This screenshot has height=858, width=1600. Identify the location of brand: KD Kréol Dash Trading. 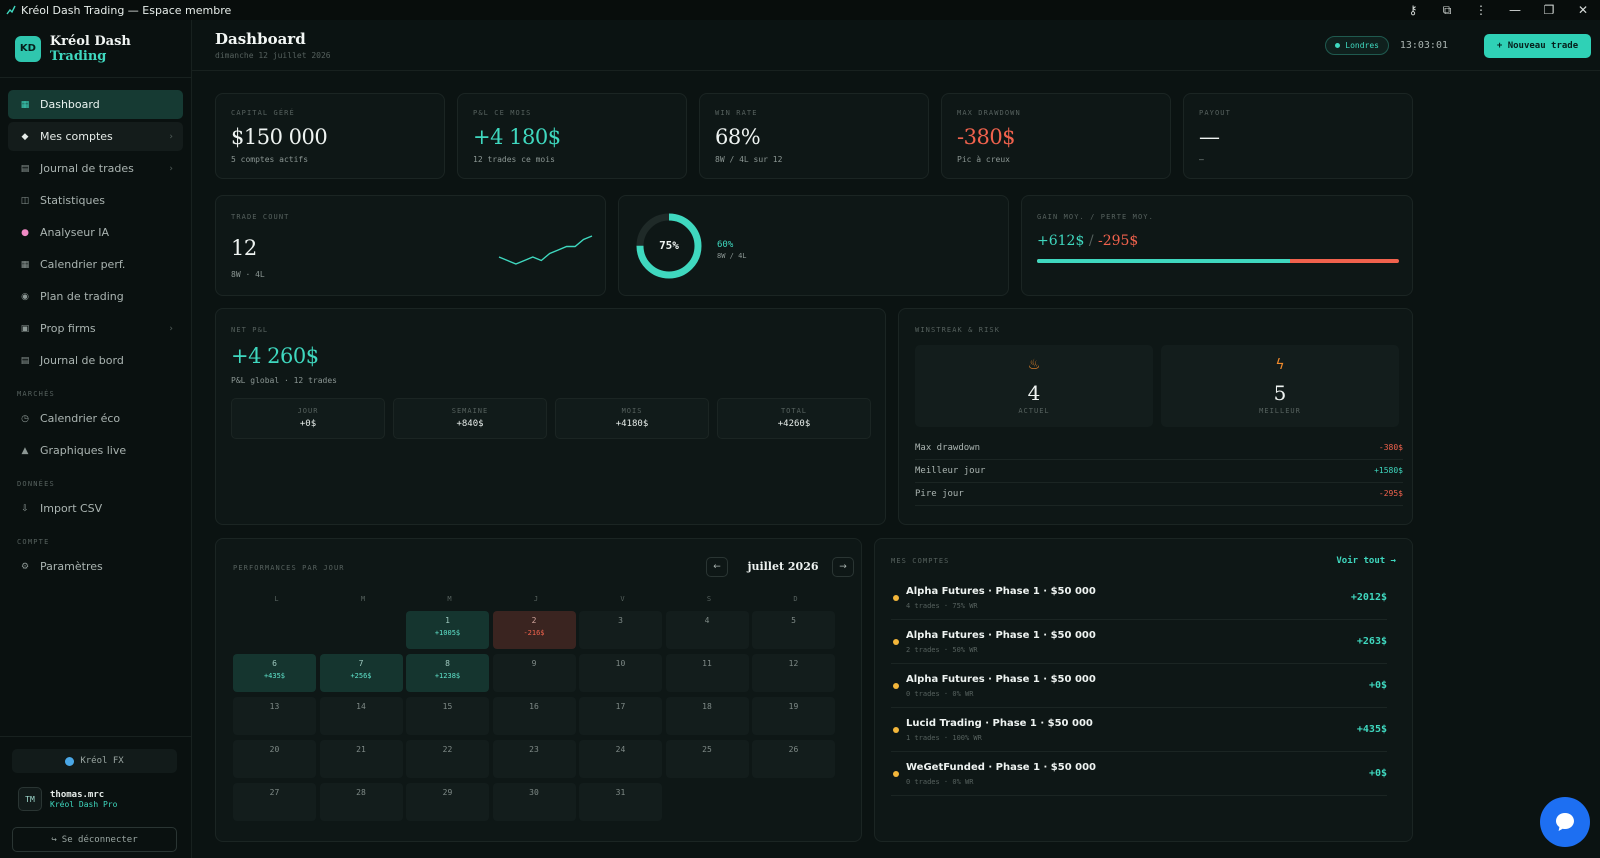
(95, 49).